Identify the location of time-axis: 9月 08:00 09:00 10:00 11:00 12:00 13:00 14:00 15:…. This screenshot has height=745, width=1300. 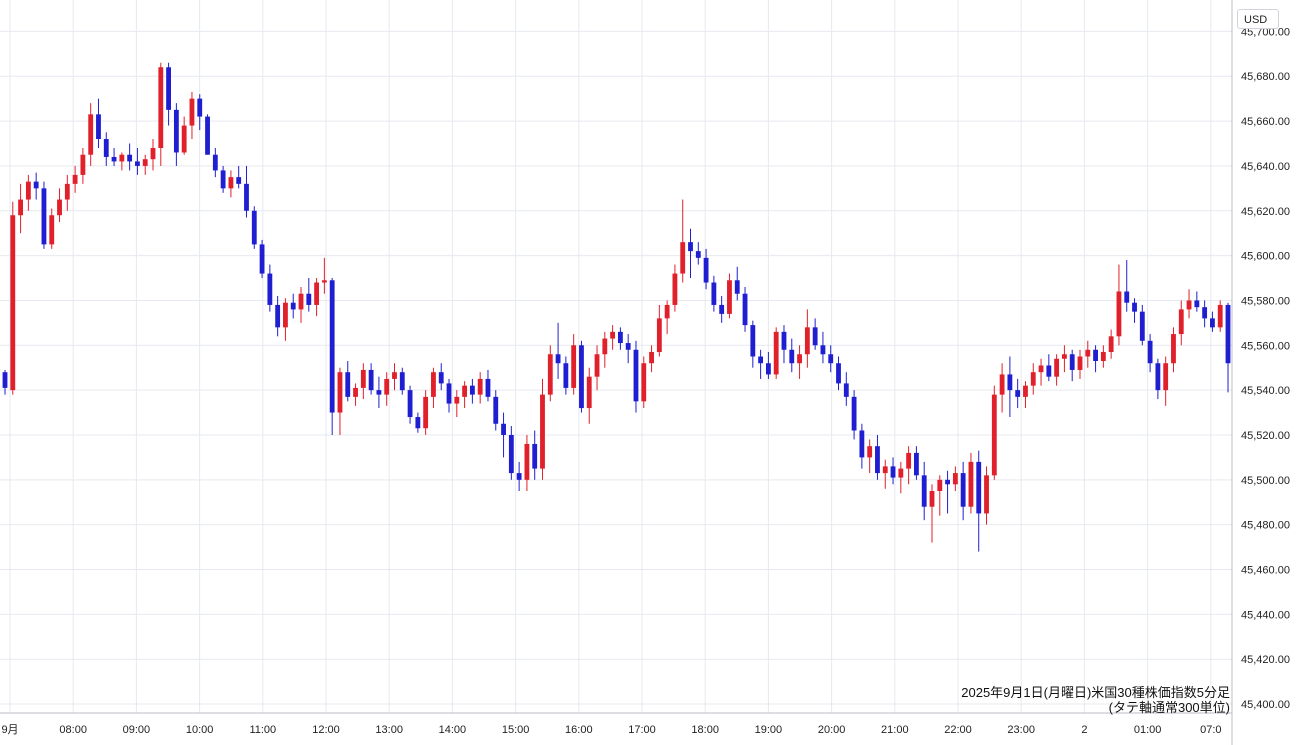
(611, 730).